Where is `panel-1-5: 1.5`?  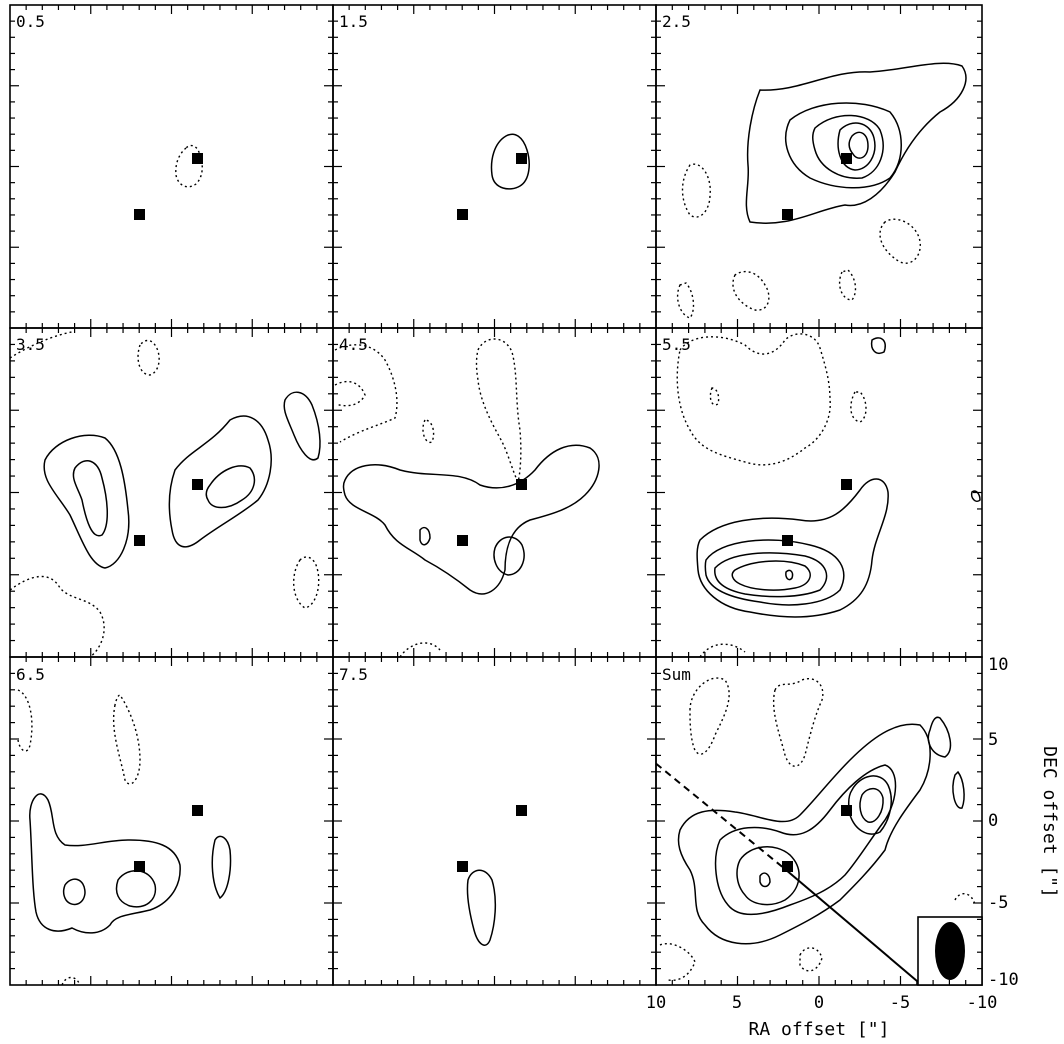 panel-1-5: 1.5 is located at coordinates (494, 166).